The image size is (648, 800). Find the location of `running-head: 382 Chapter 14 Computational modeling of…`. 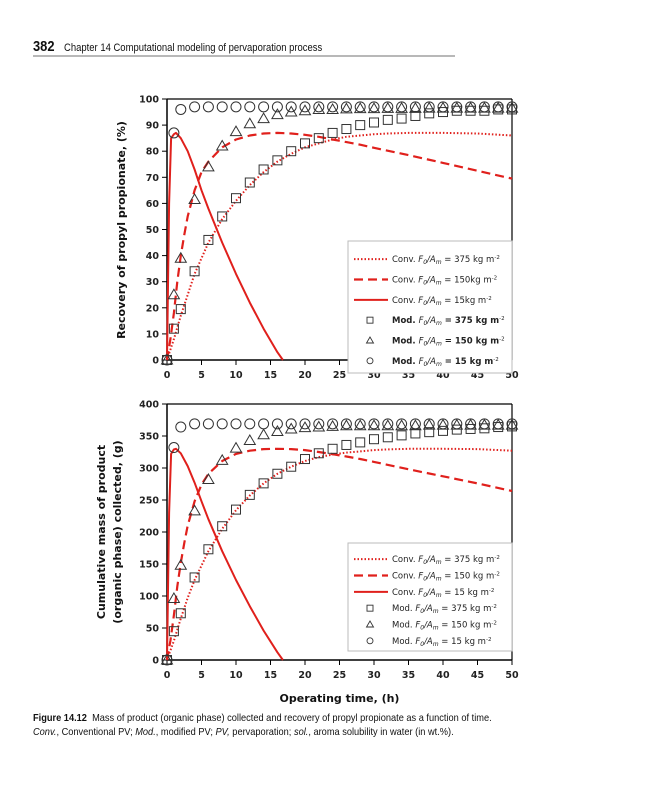

running-head: 382 Chapter 14 Computational modeling of… is located at coordinates (177, 46).